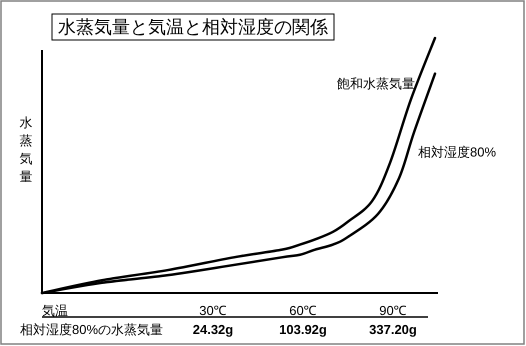  I want to click on y-axis-title: 水蒸気量, so click(26, 149).